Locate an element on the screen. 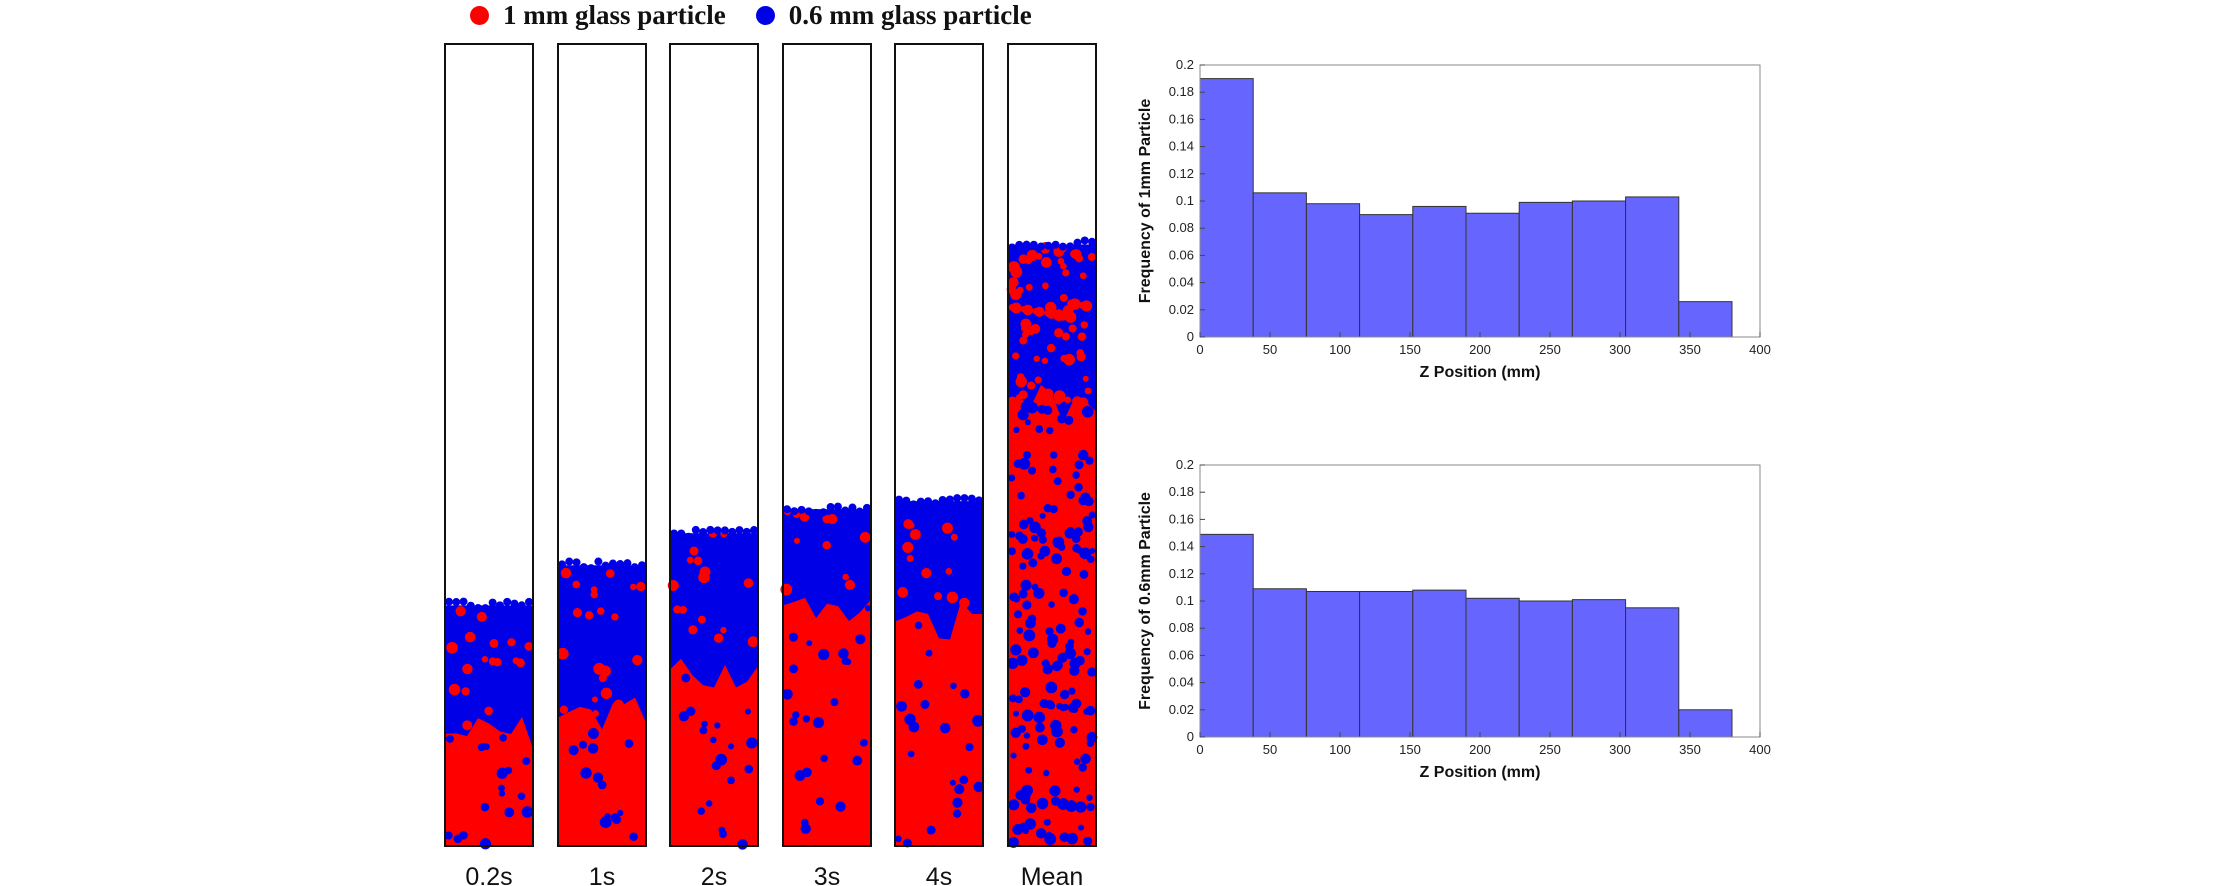  large-particle-layer is located at coordinates (602, 771).